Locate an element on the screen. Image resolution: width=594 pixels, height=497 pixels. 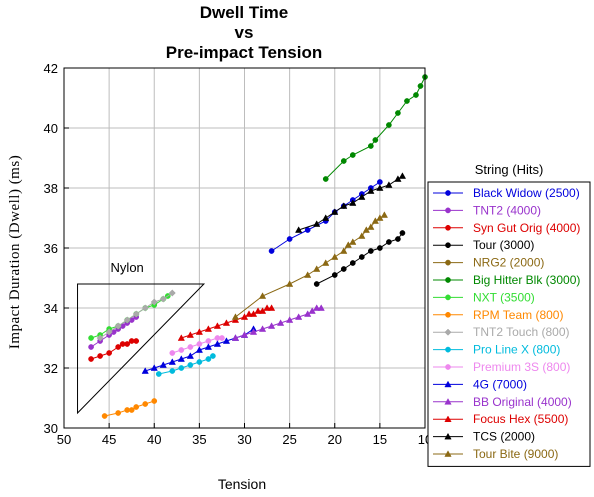
legend-label: Tour (3000) is located at coordinates (503, 245).